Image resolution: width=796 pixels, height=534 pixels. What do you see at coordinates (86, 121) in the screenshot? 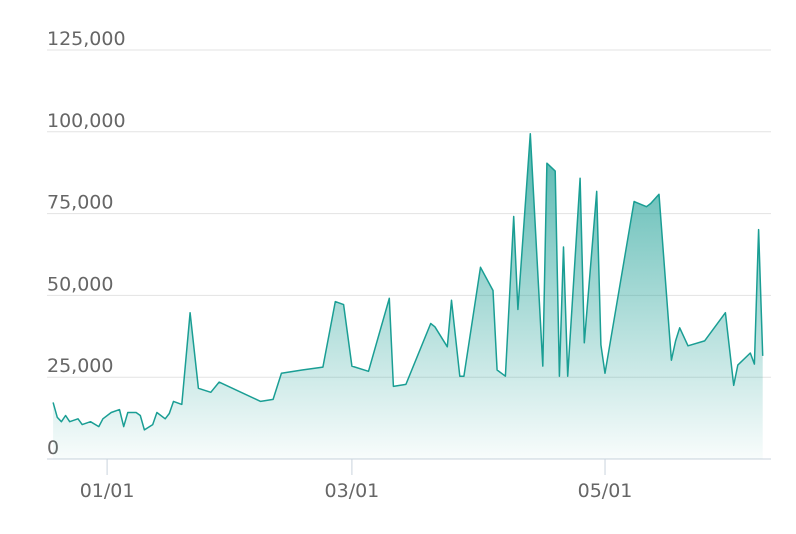
I see `y-tick-label: 100,000` at bounding box center [86, 121].